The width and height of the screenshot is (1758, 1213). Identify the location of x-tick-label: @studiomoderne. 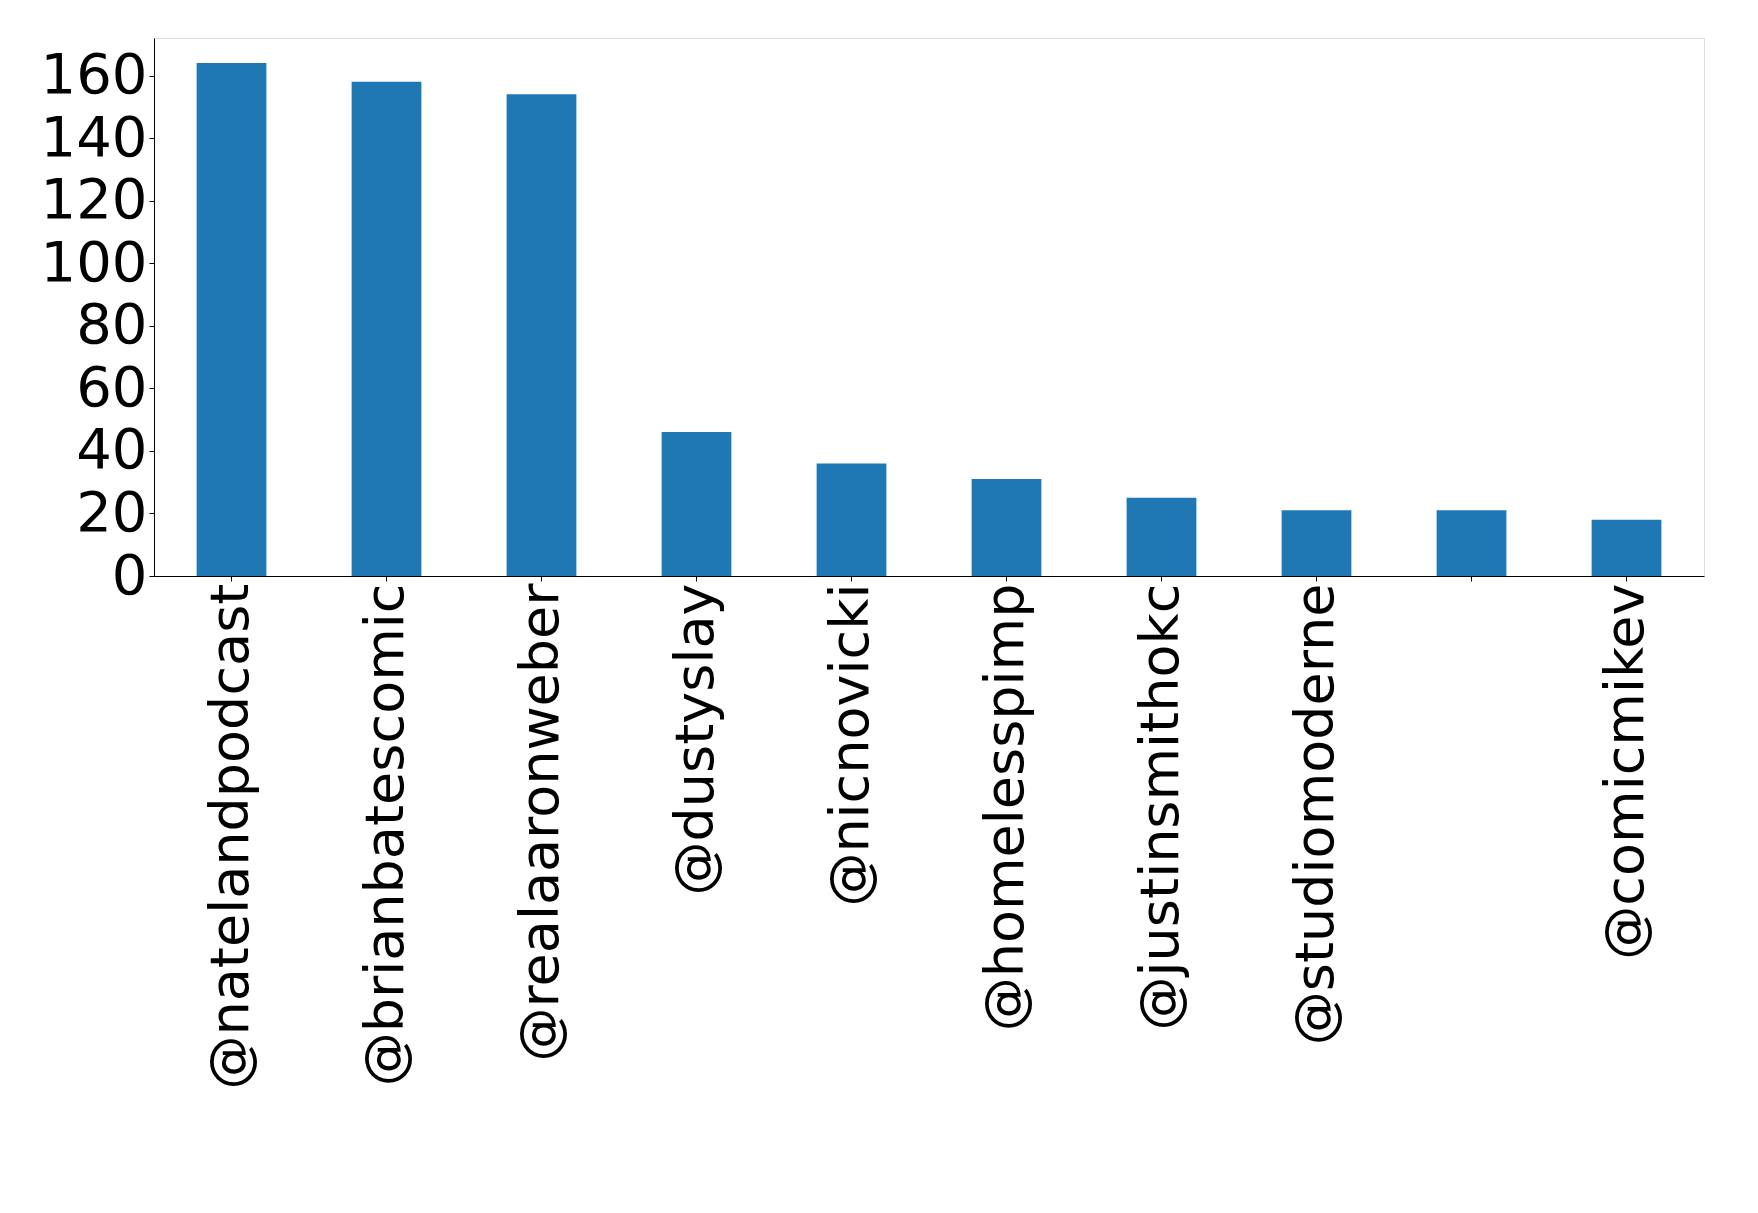
(1314, 814).